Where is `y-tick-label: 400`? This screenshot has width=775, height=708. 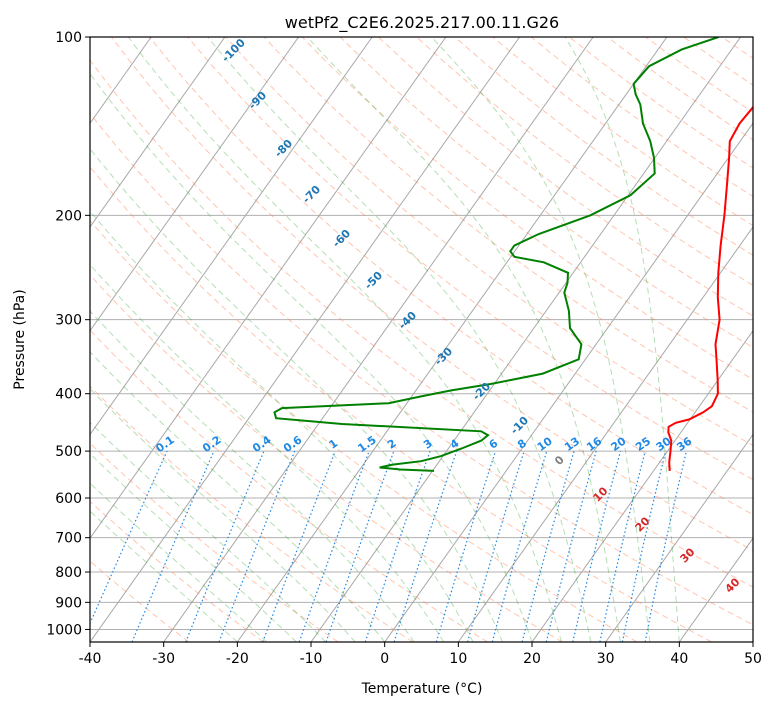
y-tick-label: 400 is located at coordinates (68, 395).